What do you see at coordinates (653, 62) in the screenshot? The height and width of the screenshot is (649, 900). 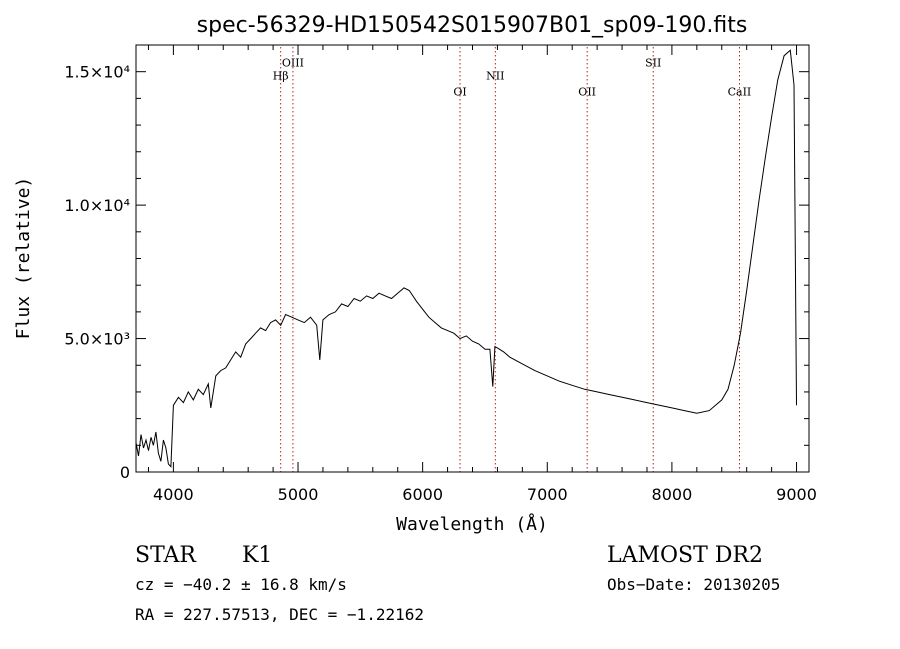 I see `line-marker-label: SII` at bounding box center [653, 62].